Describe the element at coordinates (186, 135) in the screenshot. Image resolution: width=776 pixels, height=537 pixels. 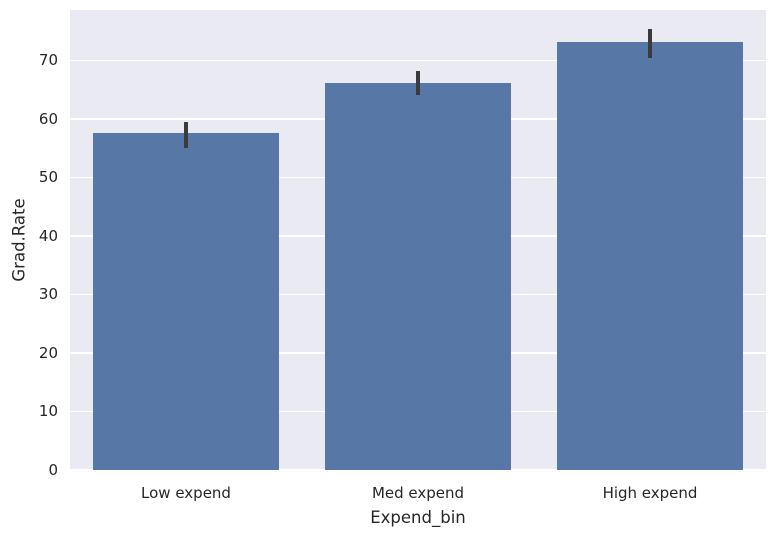
I see `error-bar-low-expend` at that location.